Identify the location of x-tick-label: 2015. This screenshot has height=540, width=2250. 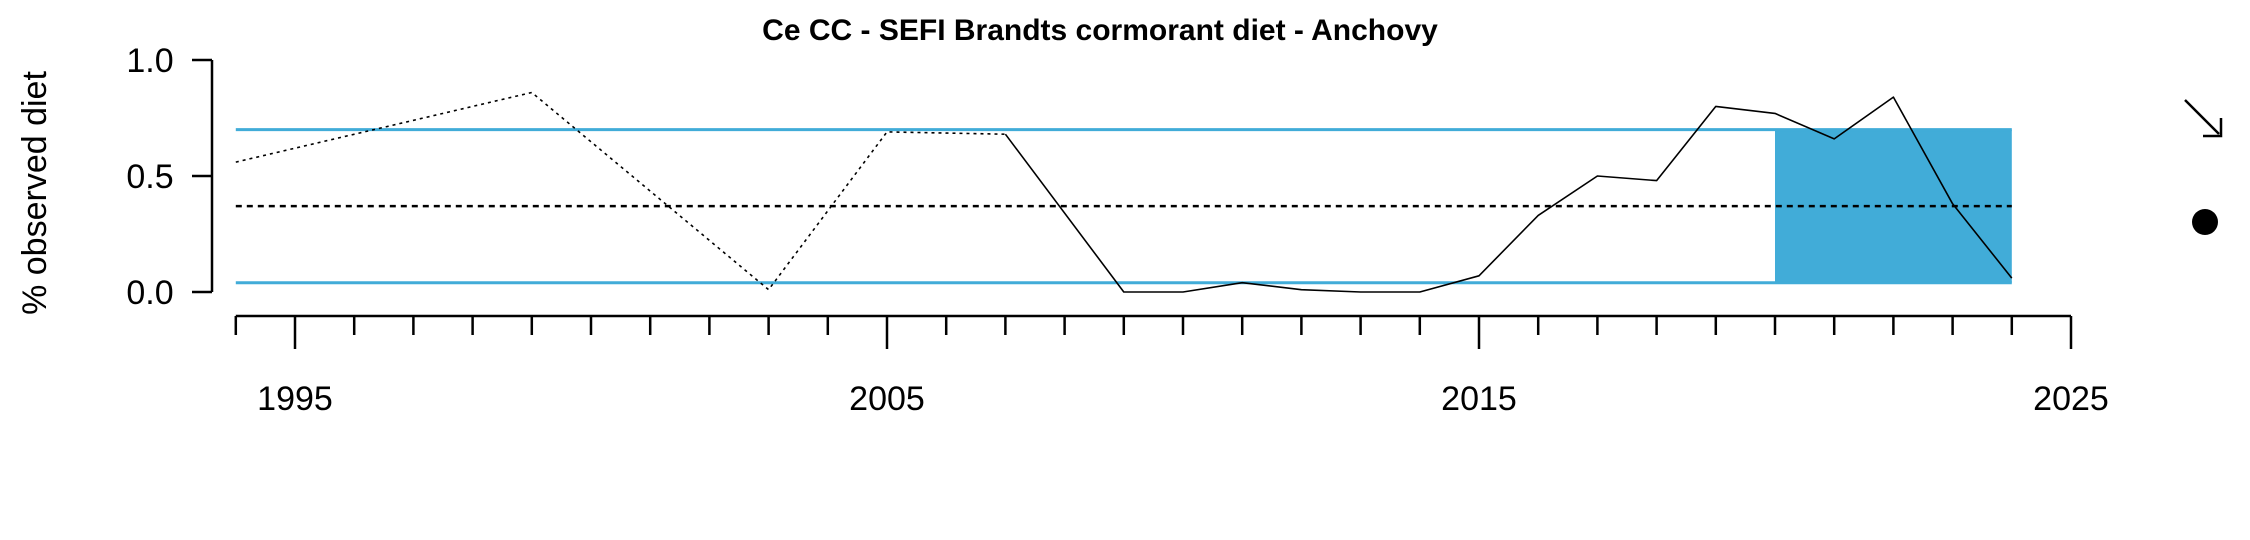
(1479, 399).